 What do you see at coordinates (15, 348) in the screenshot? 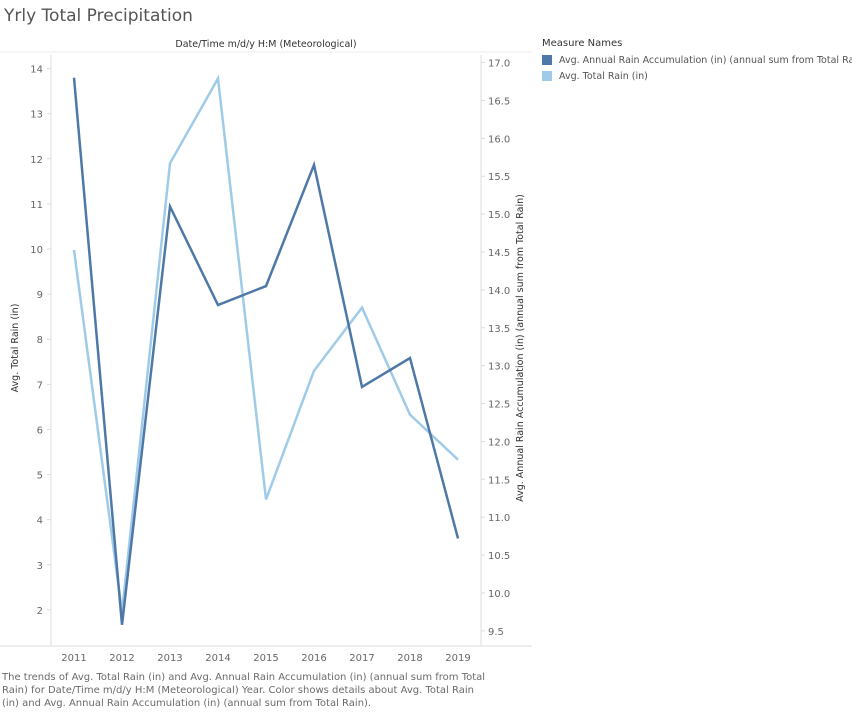
I see `y-axis-left-label: Avg. Total Rain (in)` at bounding box center [15, 348].